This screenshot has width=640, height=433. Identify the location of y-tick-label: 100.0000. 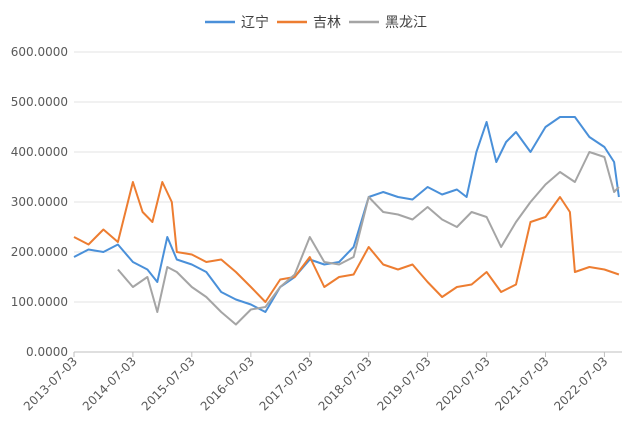
(39, 302).